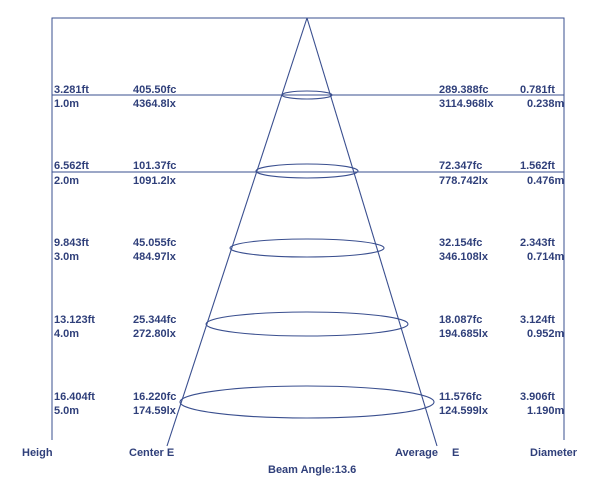 Image resolution: width=600 pixels, height=494 pixels. What do you see at coordinates (464, 411) in the screenshot?
I see `row-5-avg-lx: 124.599lx` at bounding box center [464, 411].